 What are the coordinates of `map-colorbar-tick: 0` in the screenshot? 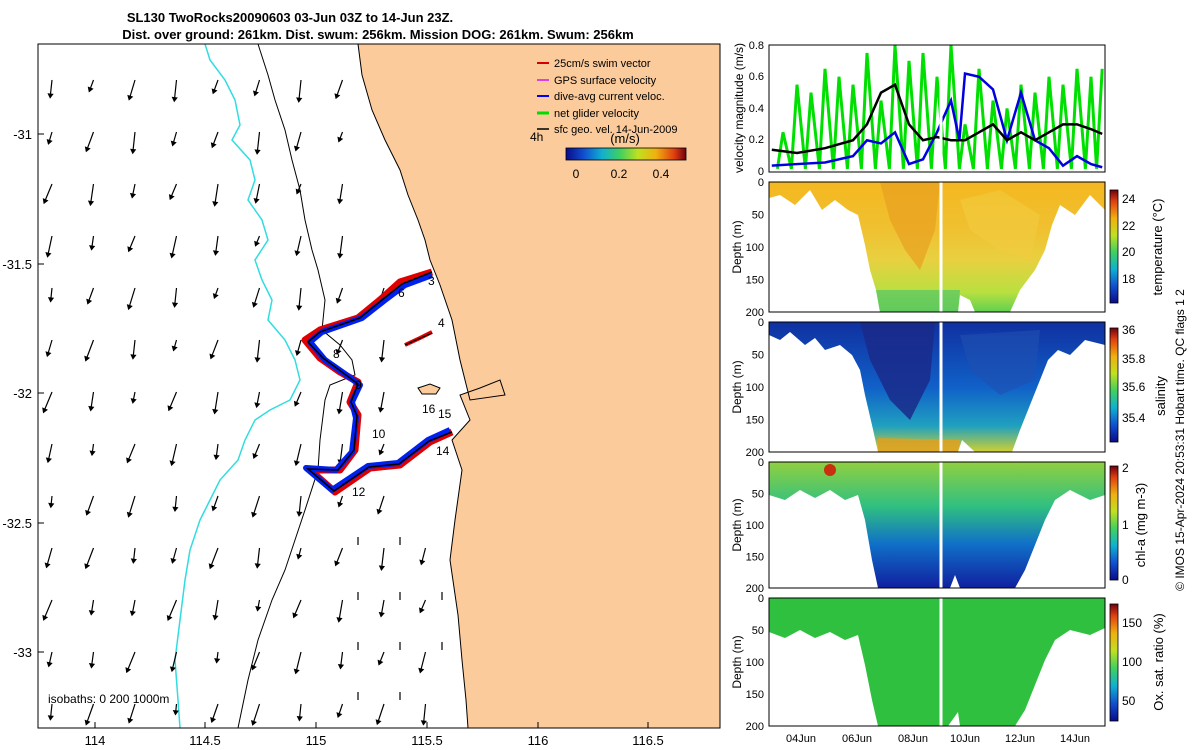 It's located at (576, 174).